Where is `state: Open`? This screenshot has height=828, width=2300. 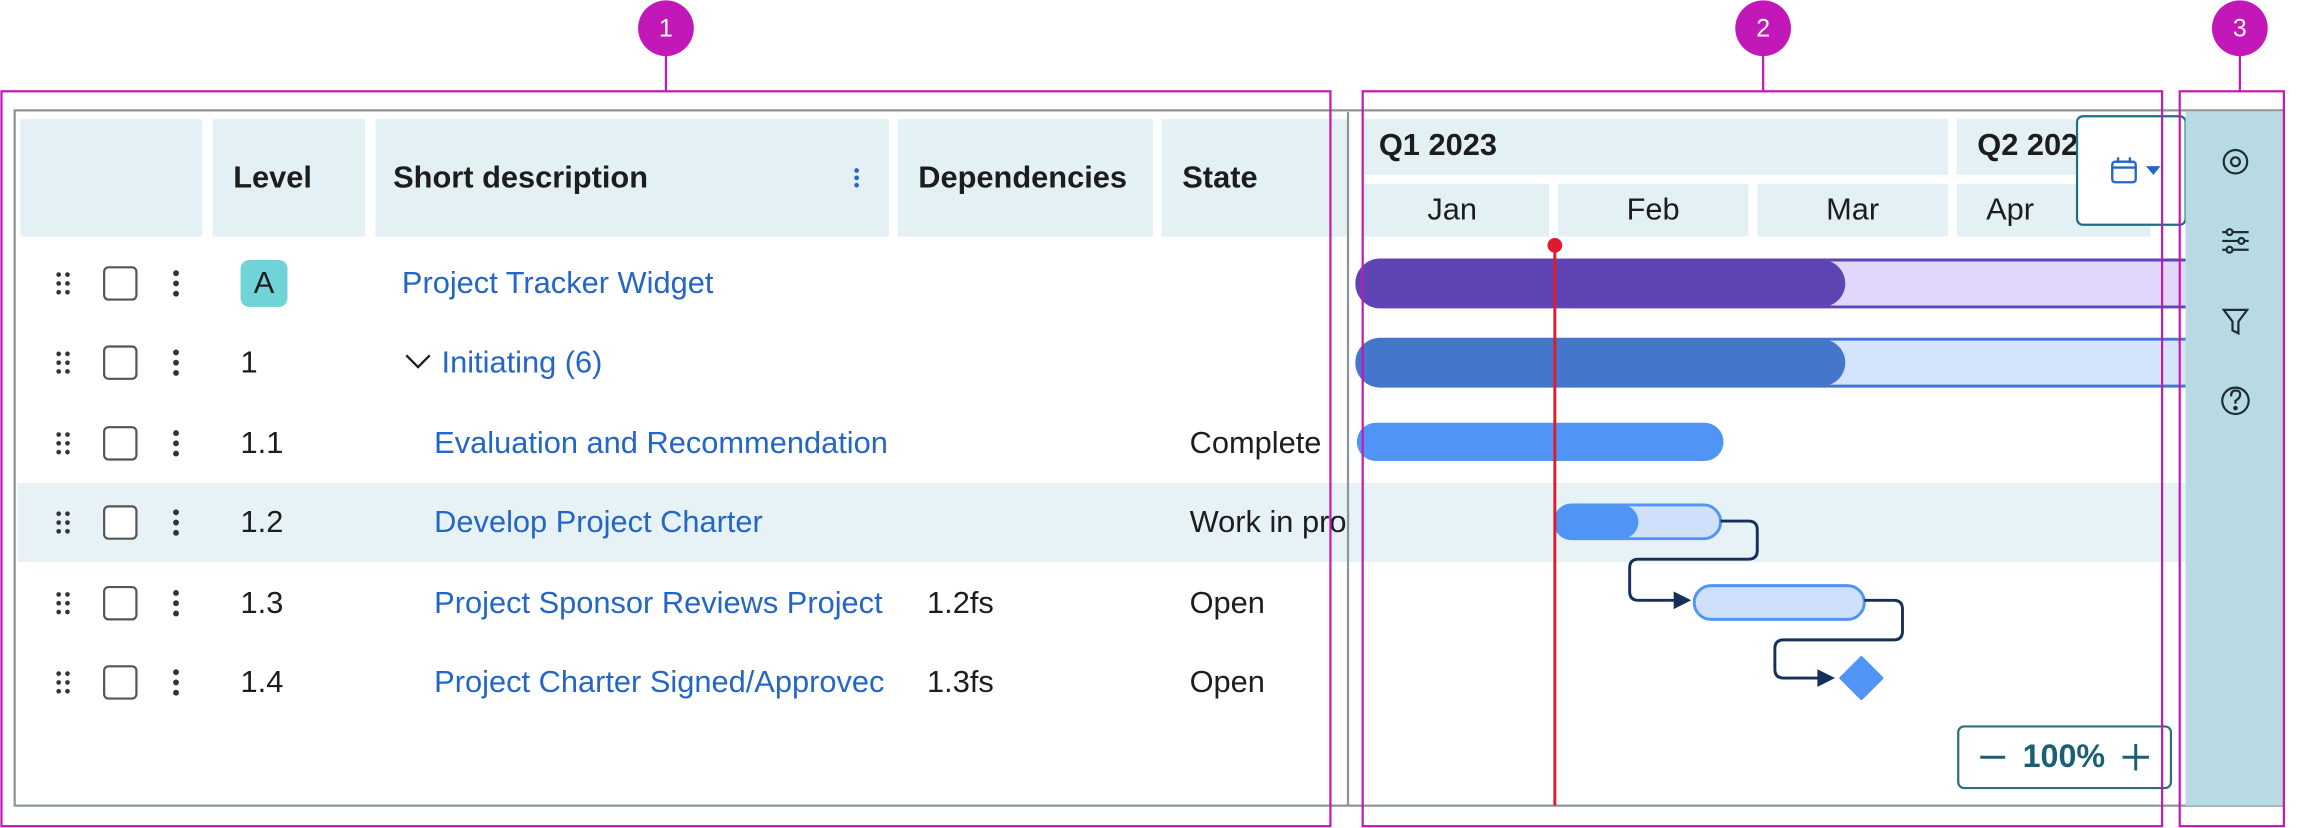 state: Open is located at coordinates (1227, 602).